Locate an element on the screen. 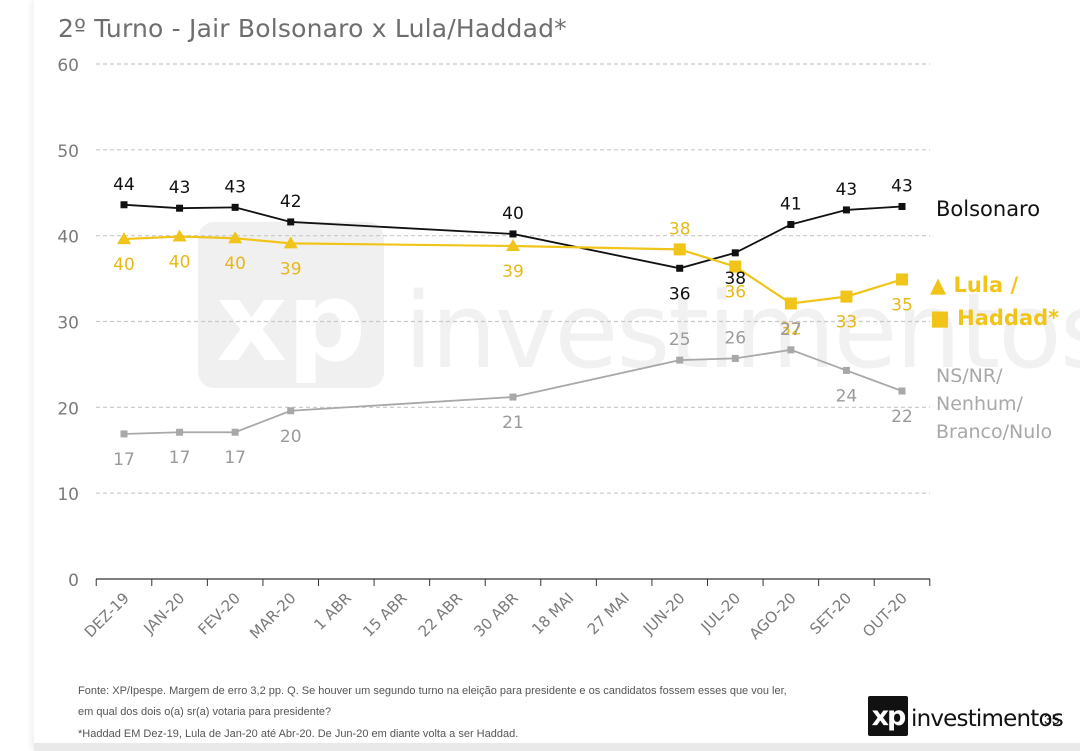 This screenshot has height=751, width=1080. x-tick-label-14: OUT-20 is located at coordinates (885, 615).